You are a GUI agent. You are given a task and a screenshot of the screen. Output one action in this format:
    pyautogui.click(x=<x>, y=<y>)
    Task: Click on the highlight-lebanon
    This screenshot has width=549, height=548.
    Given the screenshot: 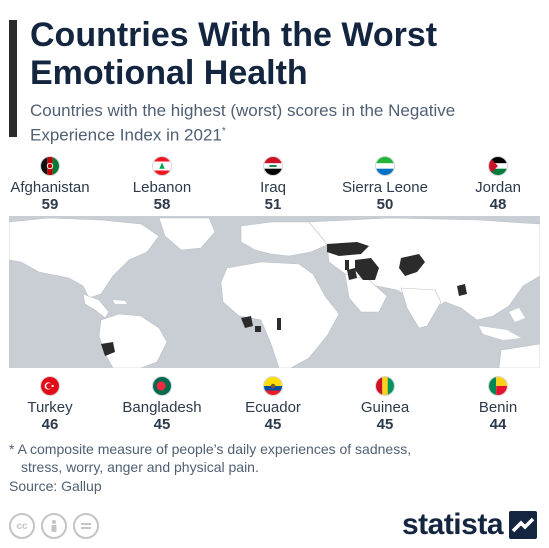 What is the action you would take?
    pyautogui.click(x=347, y=265)
    